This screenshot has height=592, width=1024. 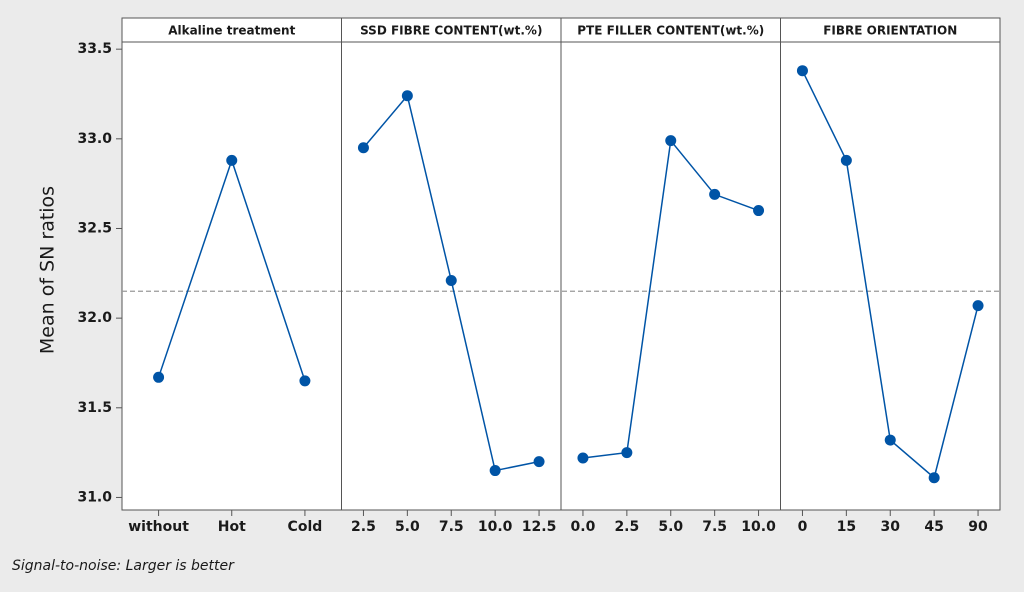 I want to click on y-axis-label: Mean of SN ratios, so click(x=48, y=270).